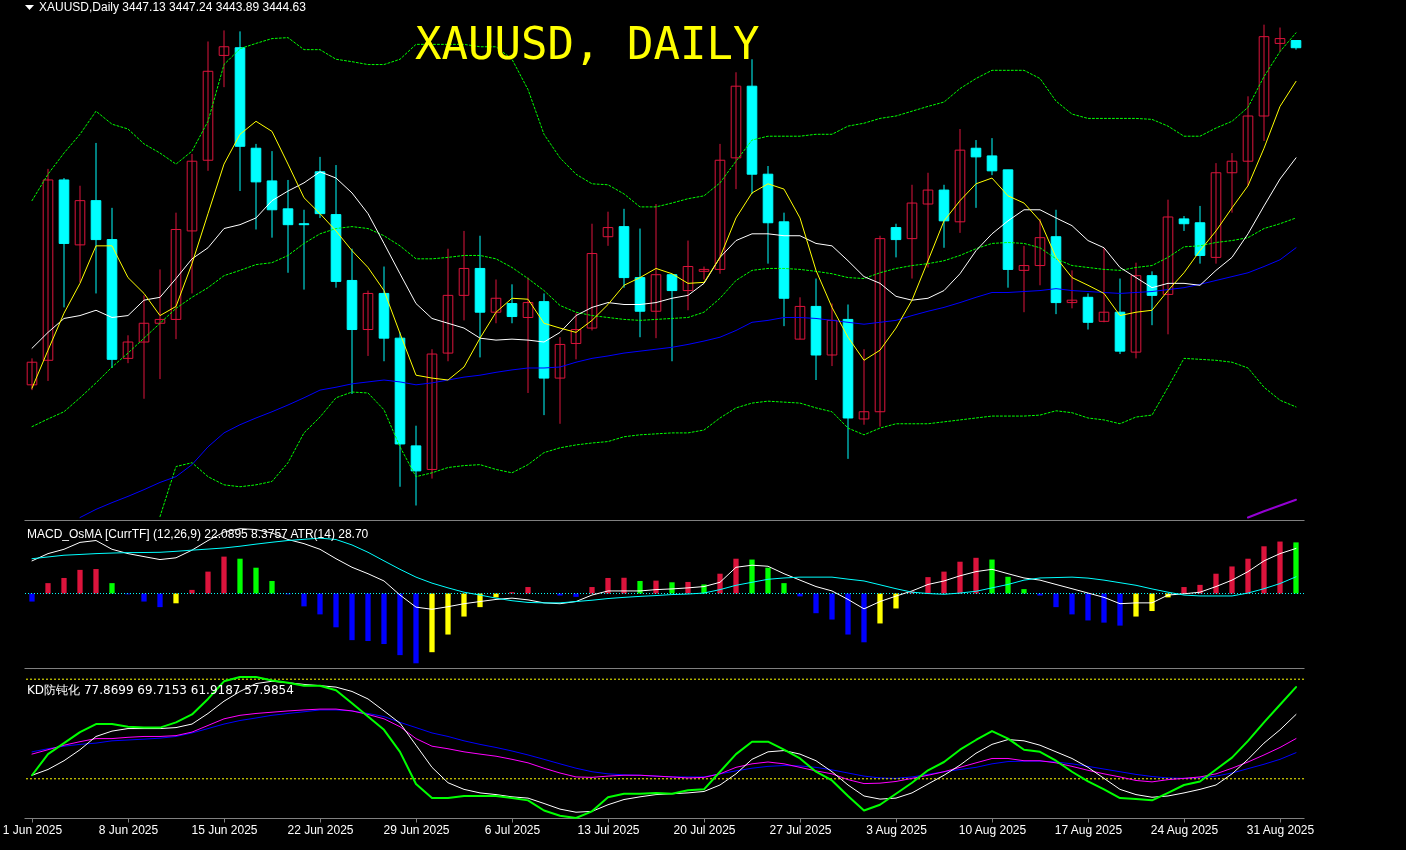 The image size is (1406, 850). I want to click on x-tick-label: 8 Jun 2025, so click(128, 829).